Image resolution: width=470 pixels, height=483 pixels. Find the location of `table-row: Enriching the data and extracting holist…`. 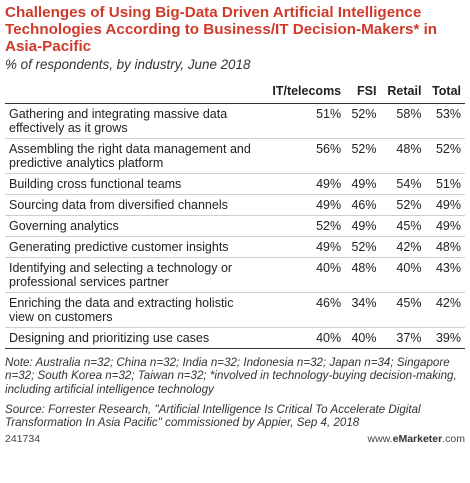

table-row: Enriching the data and extracting holist… is located at coordinates (235, 310).